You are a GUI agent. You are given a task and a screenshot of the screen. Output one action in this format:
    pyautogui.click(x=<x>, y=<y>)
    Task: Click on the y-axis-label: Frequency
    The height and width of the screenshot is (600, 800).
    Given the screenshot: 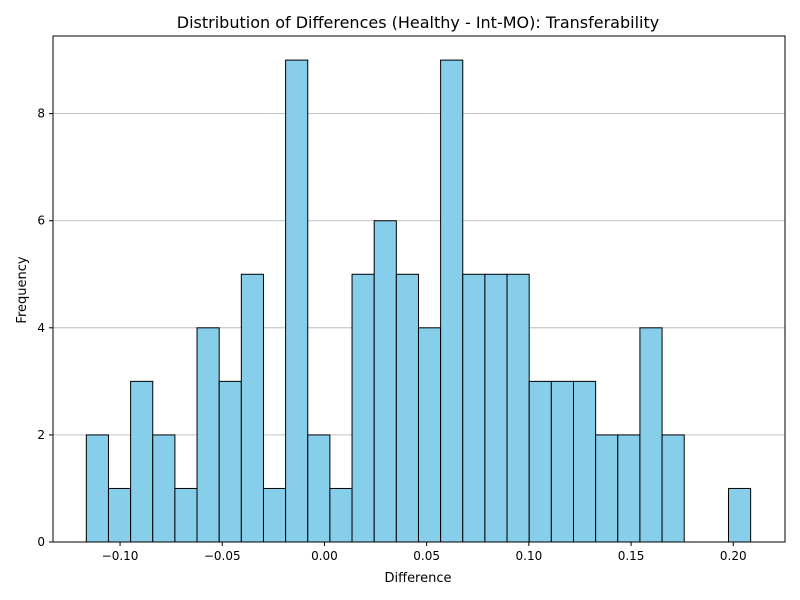 What is the action you would take?
    pyautogui.click(x=22, y=289)
    